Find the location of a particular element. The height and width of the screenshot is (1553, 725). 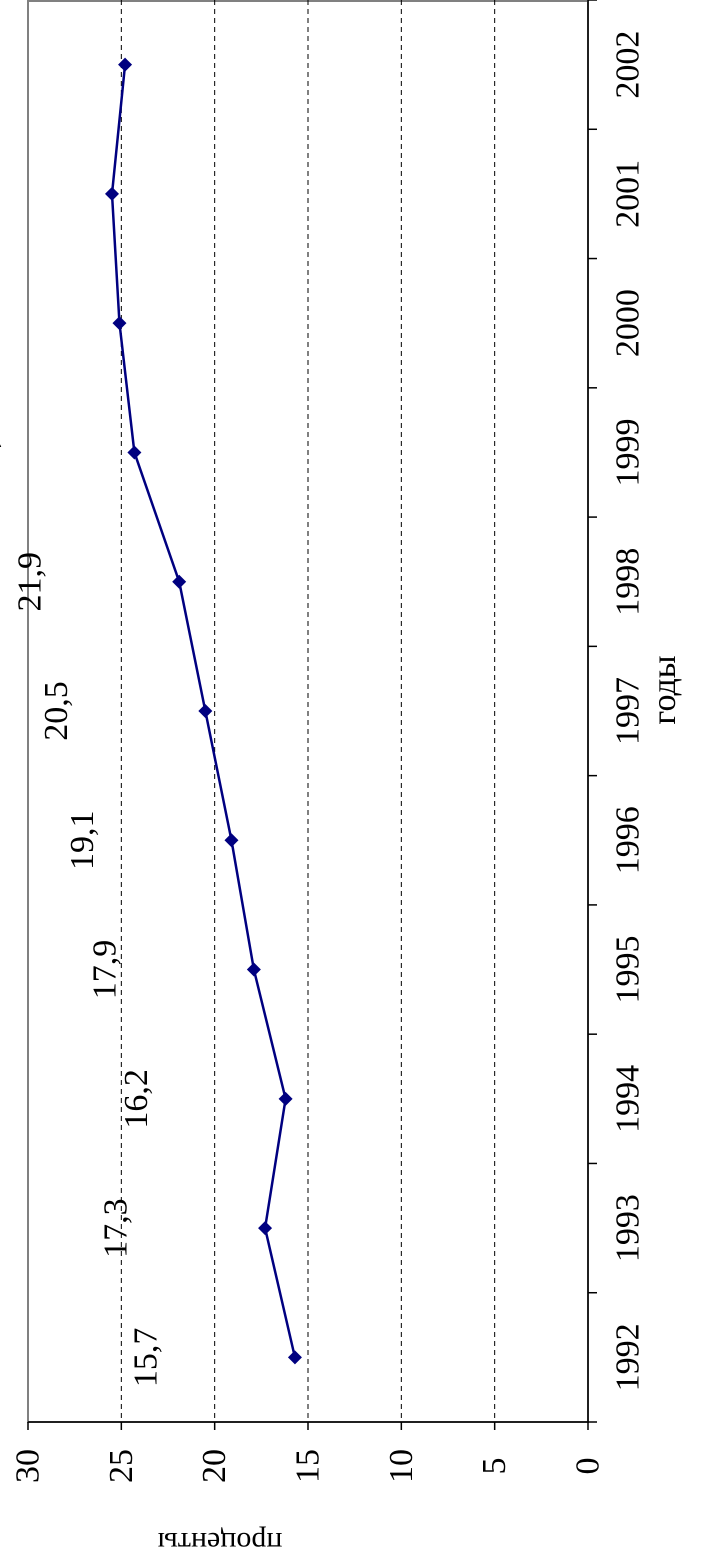

data-label: 21,9 is located at coordinates (30, 582).